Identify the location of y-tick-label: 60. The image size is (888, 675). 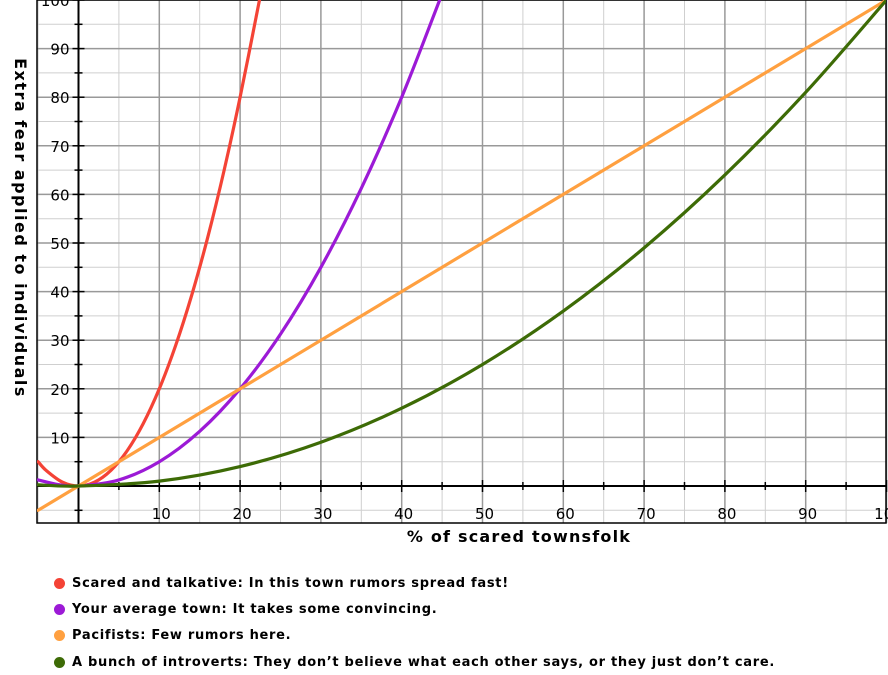
(59, 195).